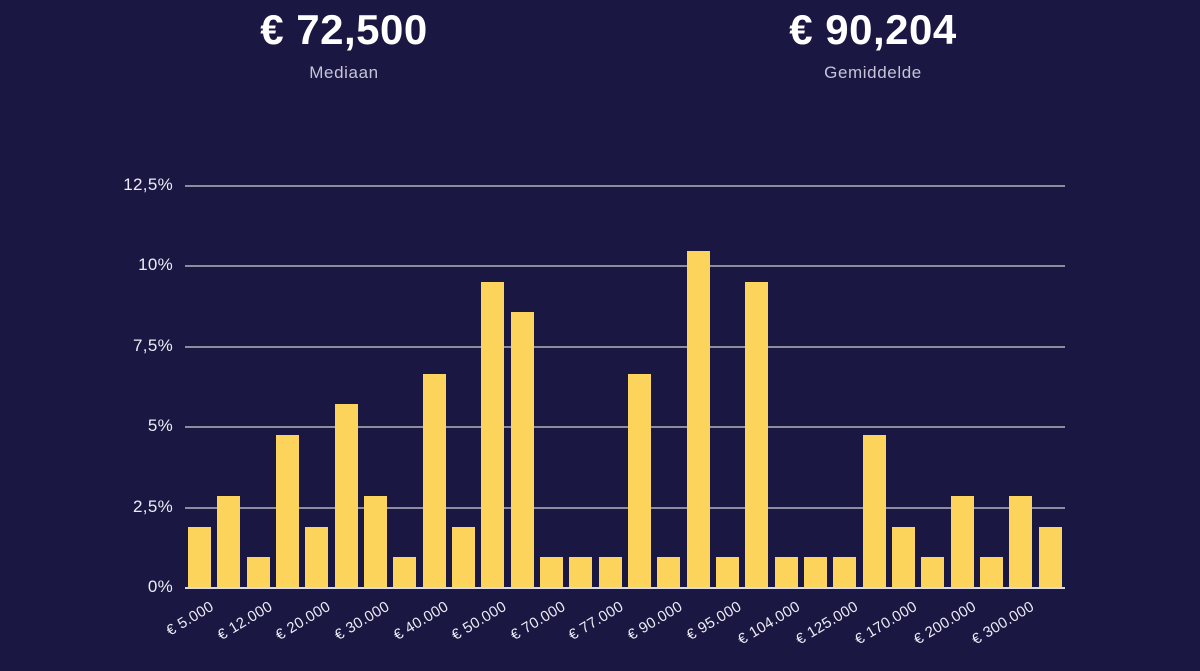 The height and width of the screenshot is (671, 1200). I want to click on bar-€ 200.000, so click(962, 542).